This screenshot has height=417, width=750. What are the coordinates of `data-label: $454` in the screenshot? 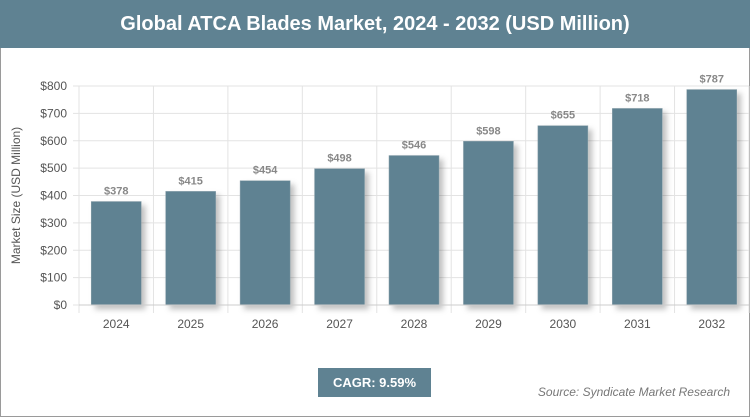 It's located at (265, 171).